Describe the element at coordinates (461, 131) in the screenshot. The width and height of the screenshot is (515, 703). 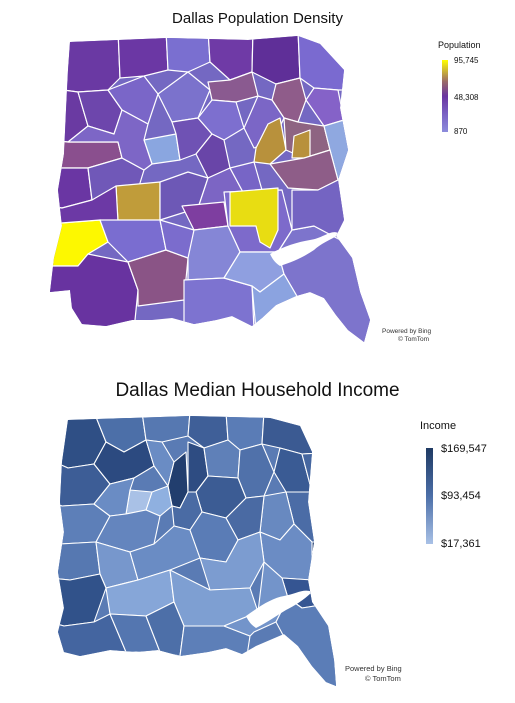
I see `population-legend-min: 870` at that location.